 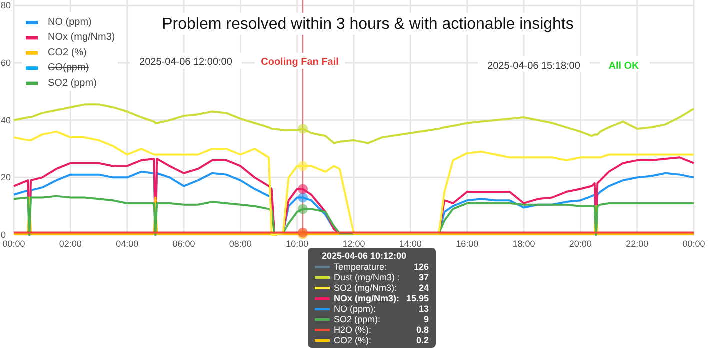 I want to click on text: 15.95, so click(x=417, y=299).